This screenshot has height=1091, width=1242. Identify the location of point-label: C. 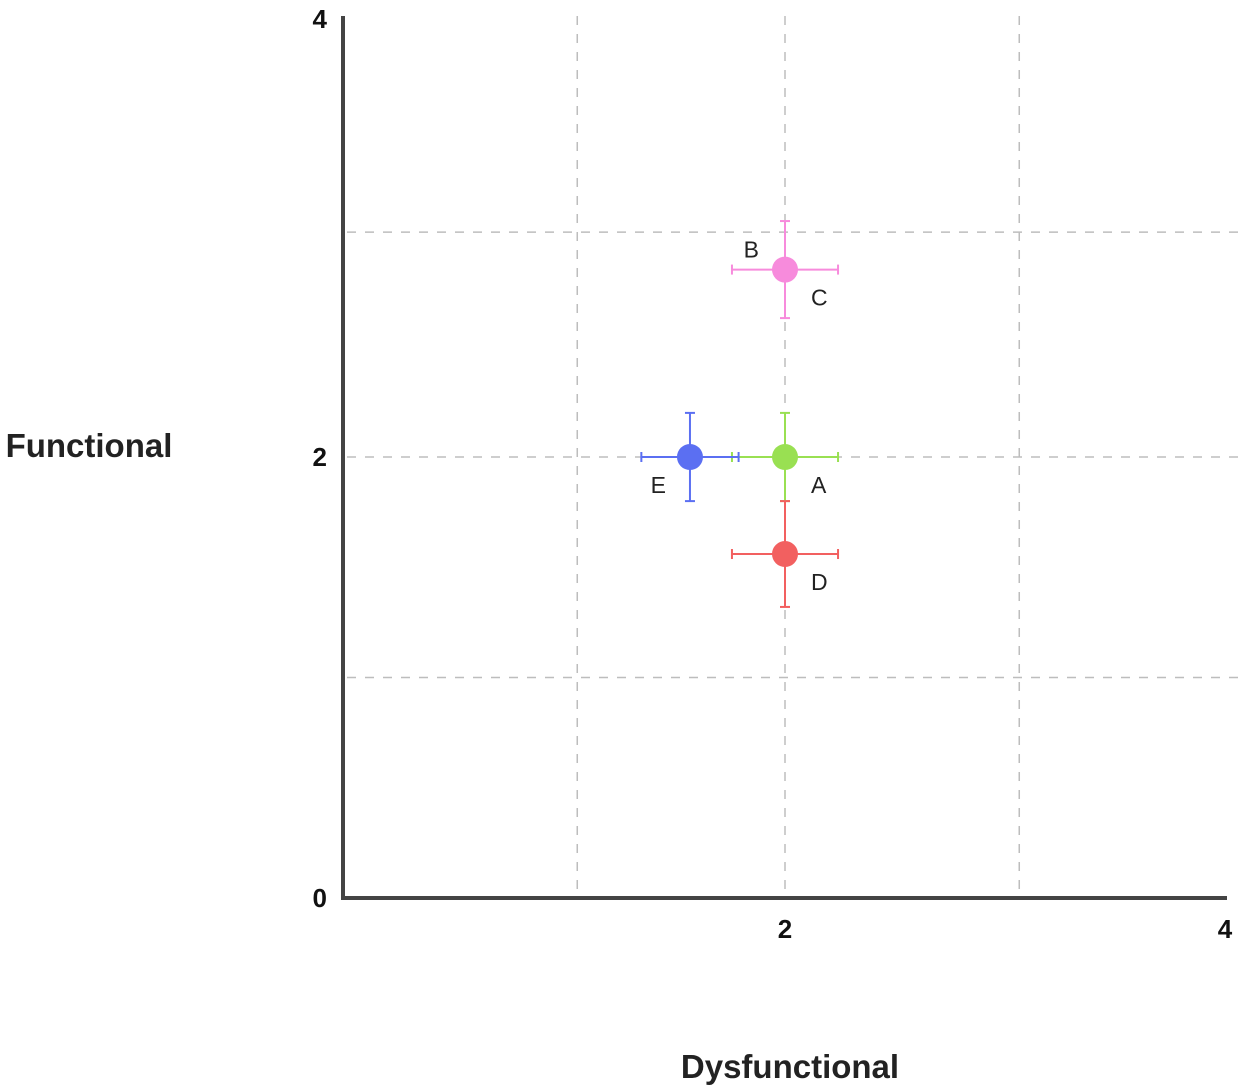
(819, 298).